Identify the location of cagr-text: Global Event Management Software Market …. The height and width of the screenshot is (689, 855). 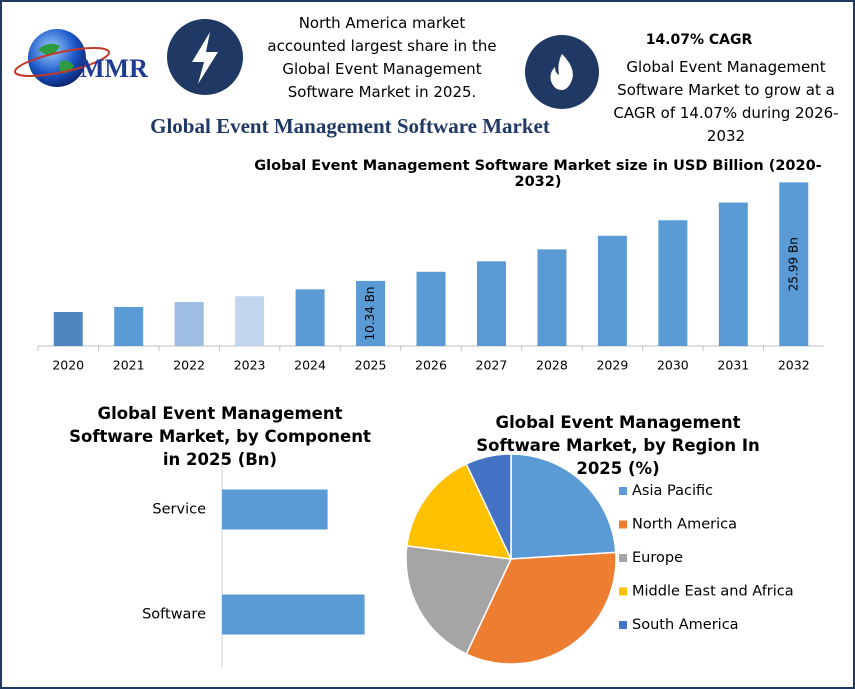
(726, 101).